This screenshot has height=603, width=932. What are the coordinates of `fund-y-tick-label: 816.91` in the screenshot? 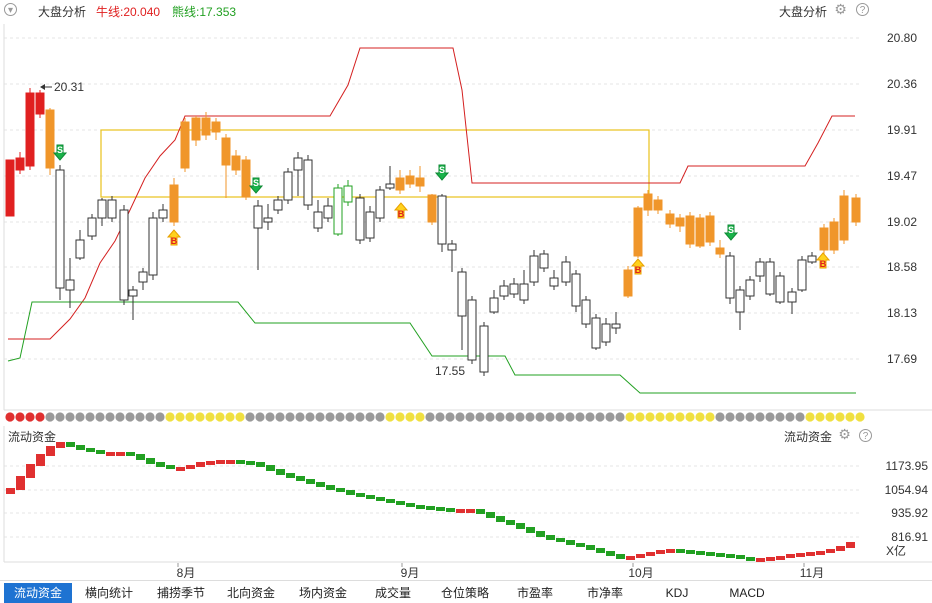 It's located at (909, 537).